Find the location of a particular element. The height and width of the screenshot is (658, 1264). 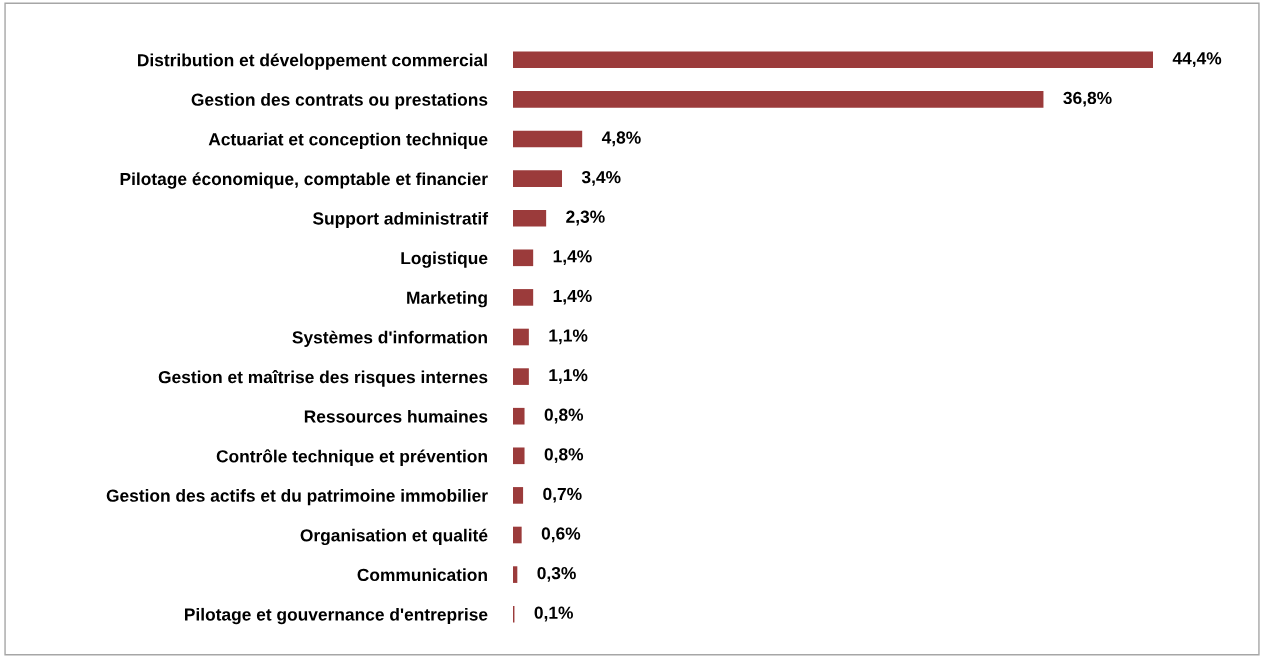

y-tick-label: Contrôle technique et prévention is located at coordinates (351, 457).